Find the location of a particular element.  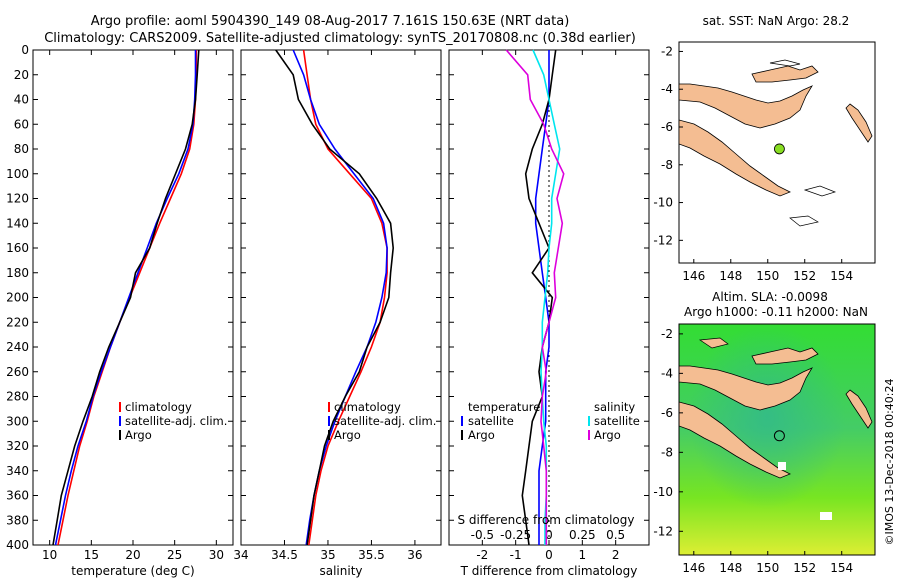

sst-map: 146 148 150 152 154 -2 -4 -6 -8 -10 -12 is located at coordinates (764, 162).